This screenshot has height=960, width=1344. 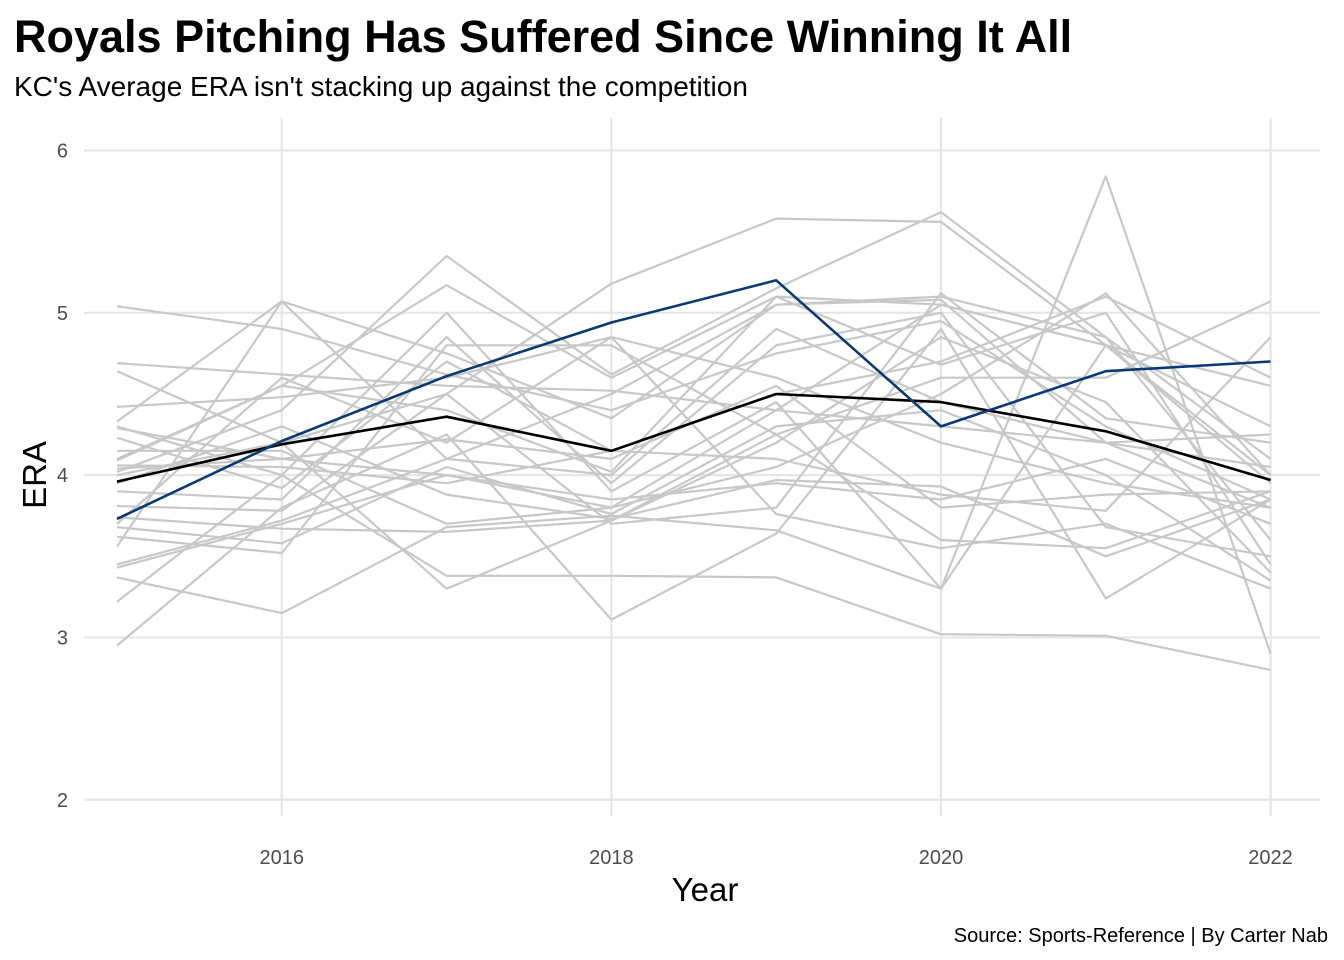 I want to click on y-tick-label: 2, so click(x=62, y=801).